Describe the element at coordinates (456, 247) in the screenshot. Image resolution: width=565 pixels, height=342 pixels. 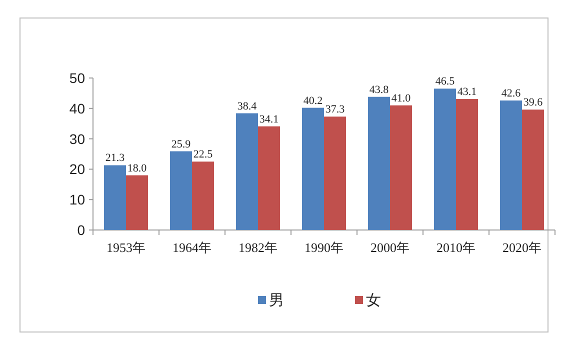
I see `x-tick-label: 2010年` at that location.